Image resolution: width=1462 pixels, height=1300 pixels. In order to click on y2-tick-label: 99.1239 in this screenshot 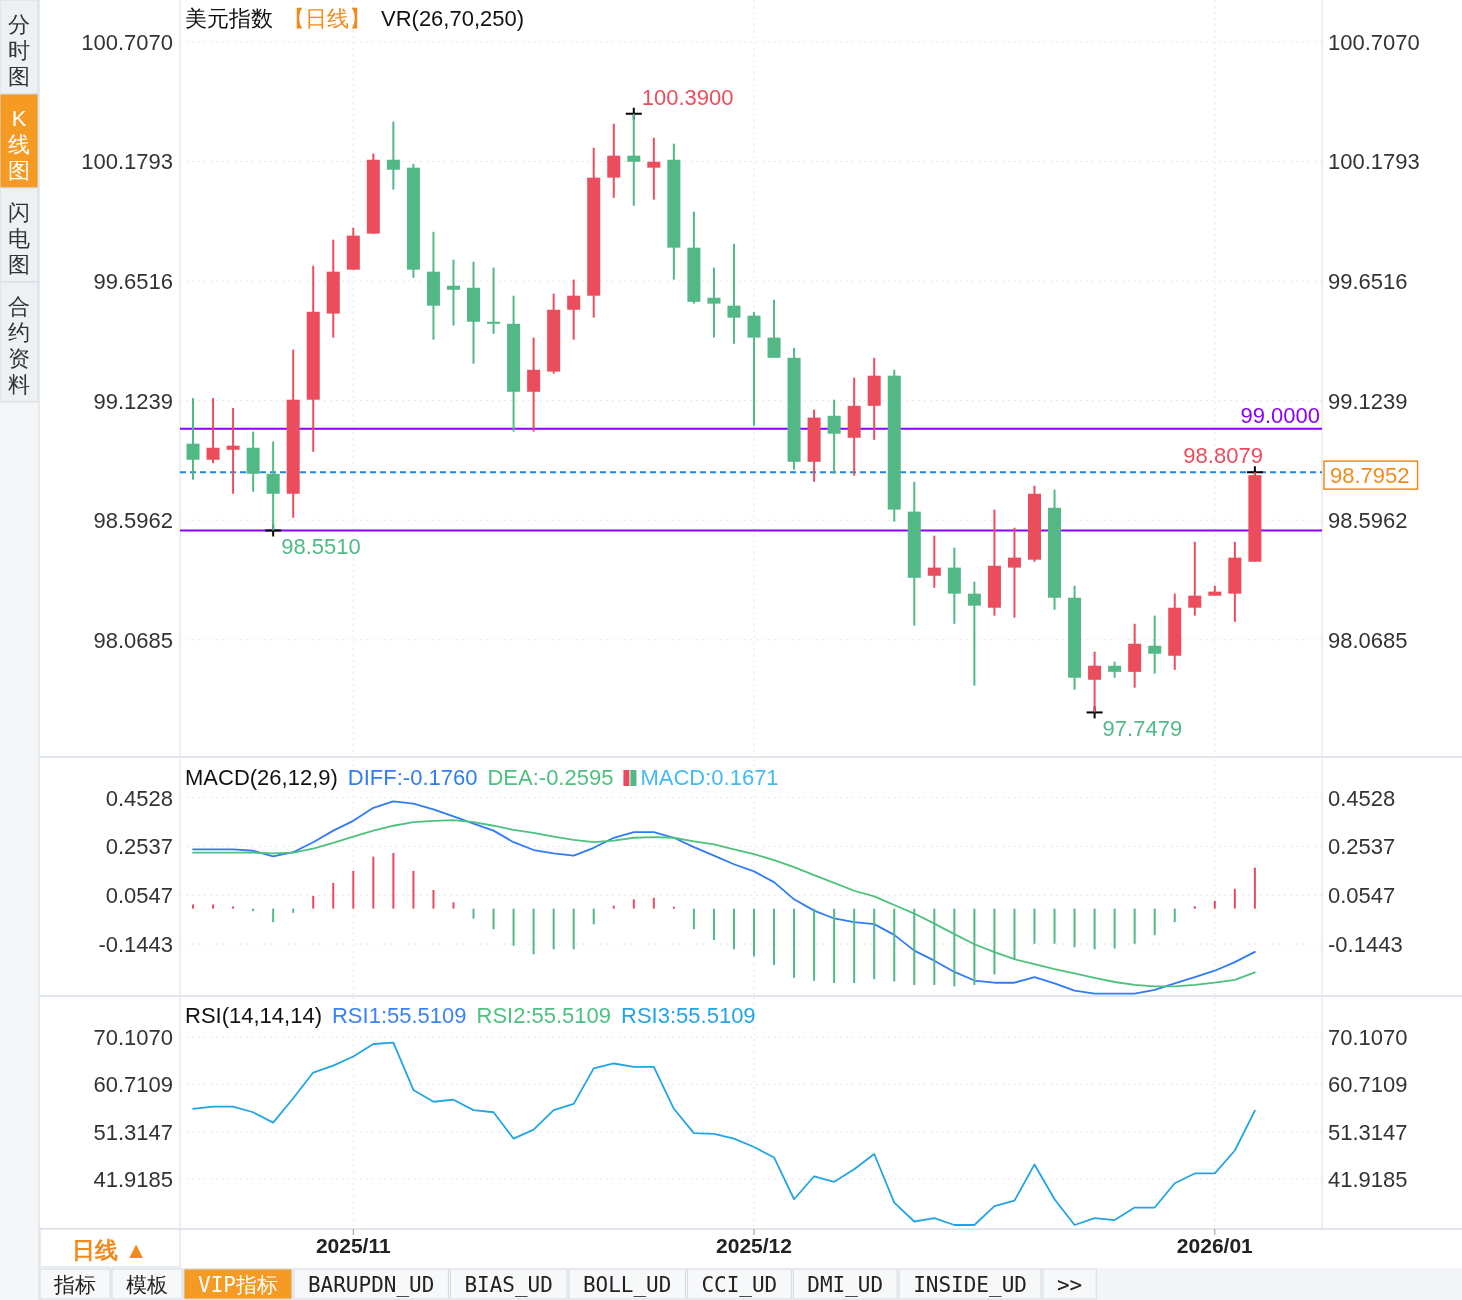, I will do `click(1368, 401)`.